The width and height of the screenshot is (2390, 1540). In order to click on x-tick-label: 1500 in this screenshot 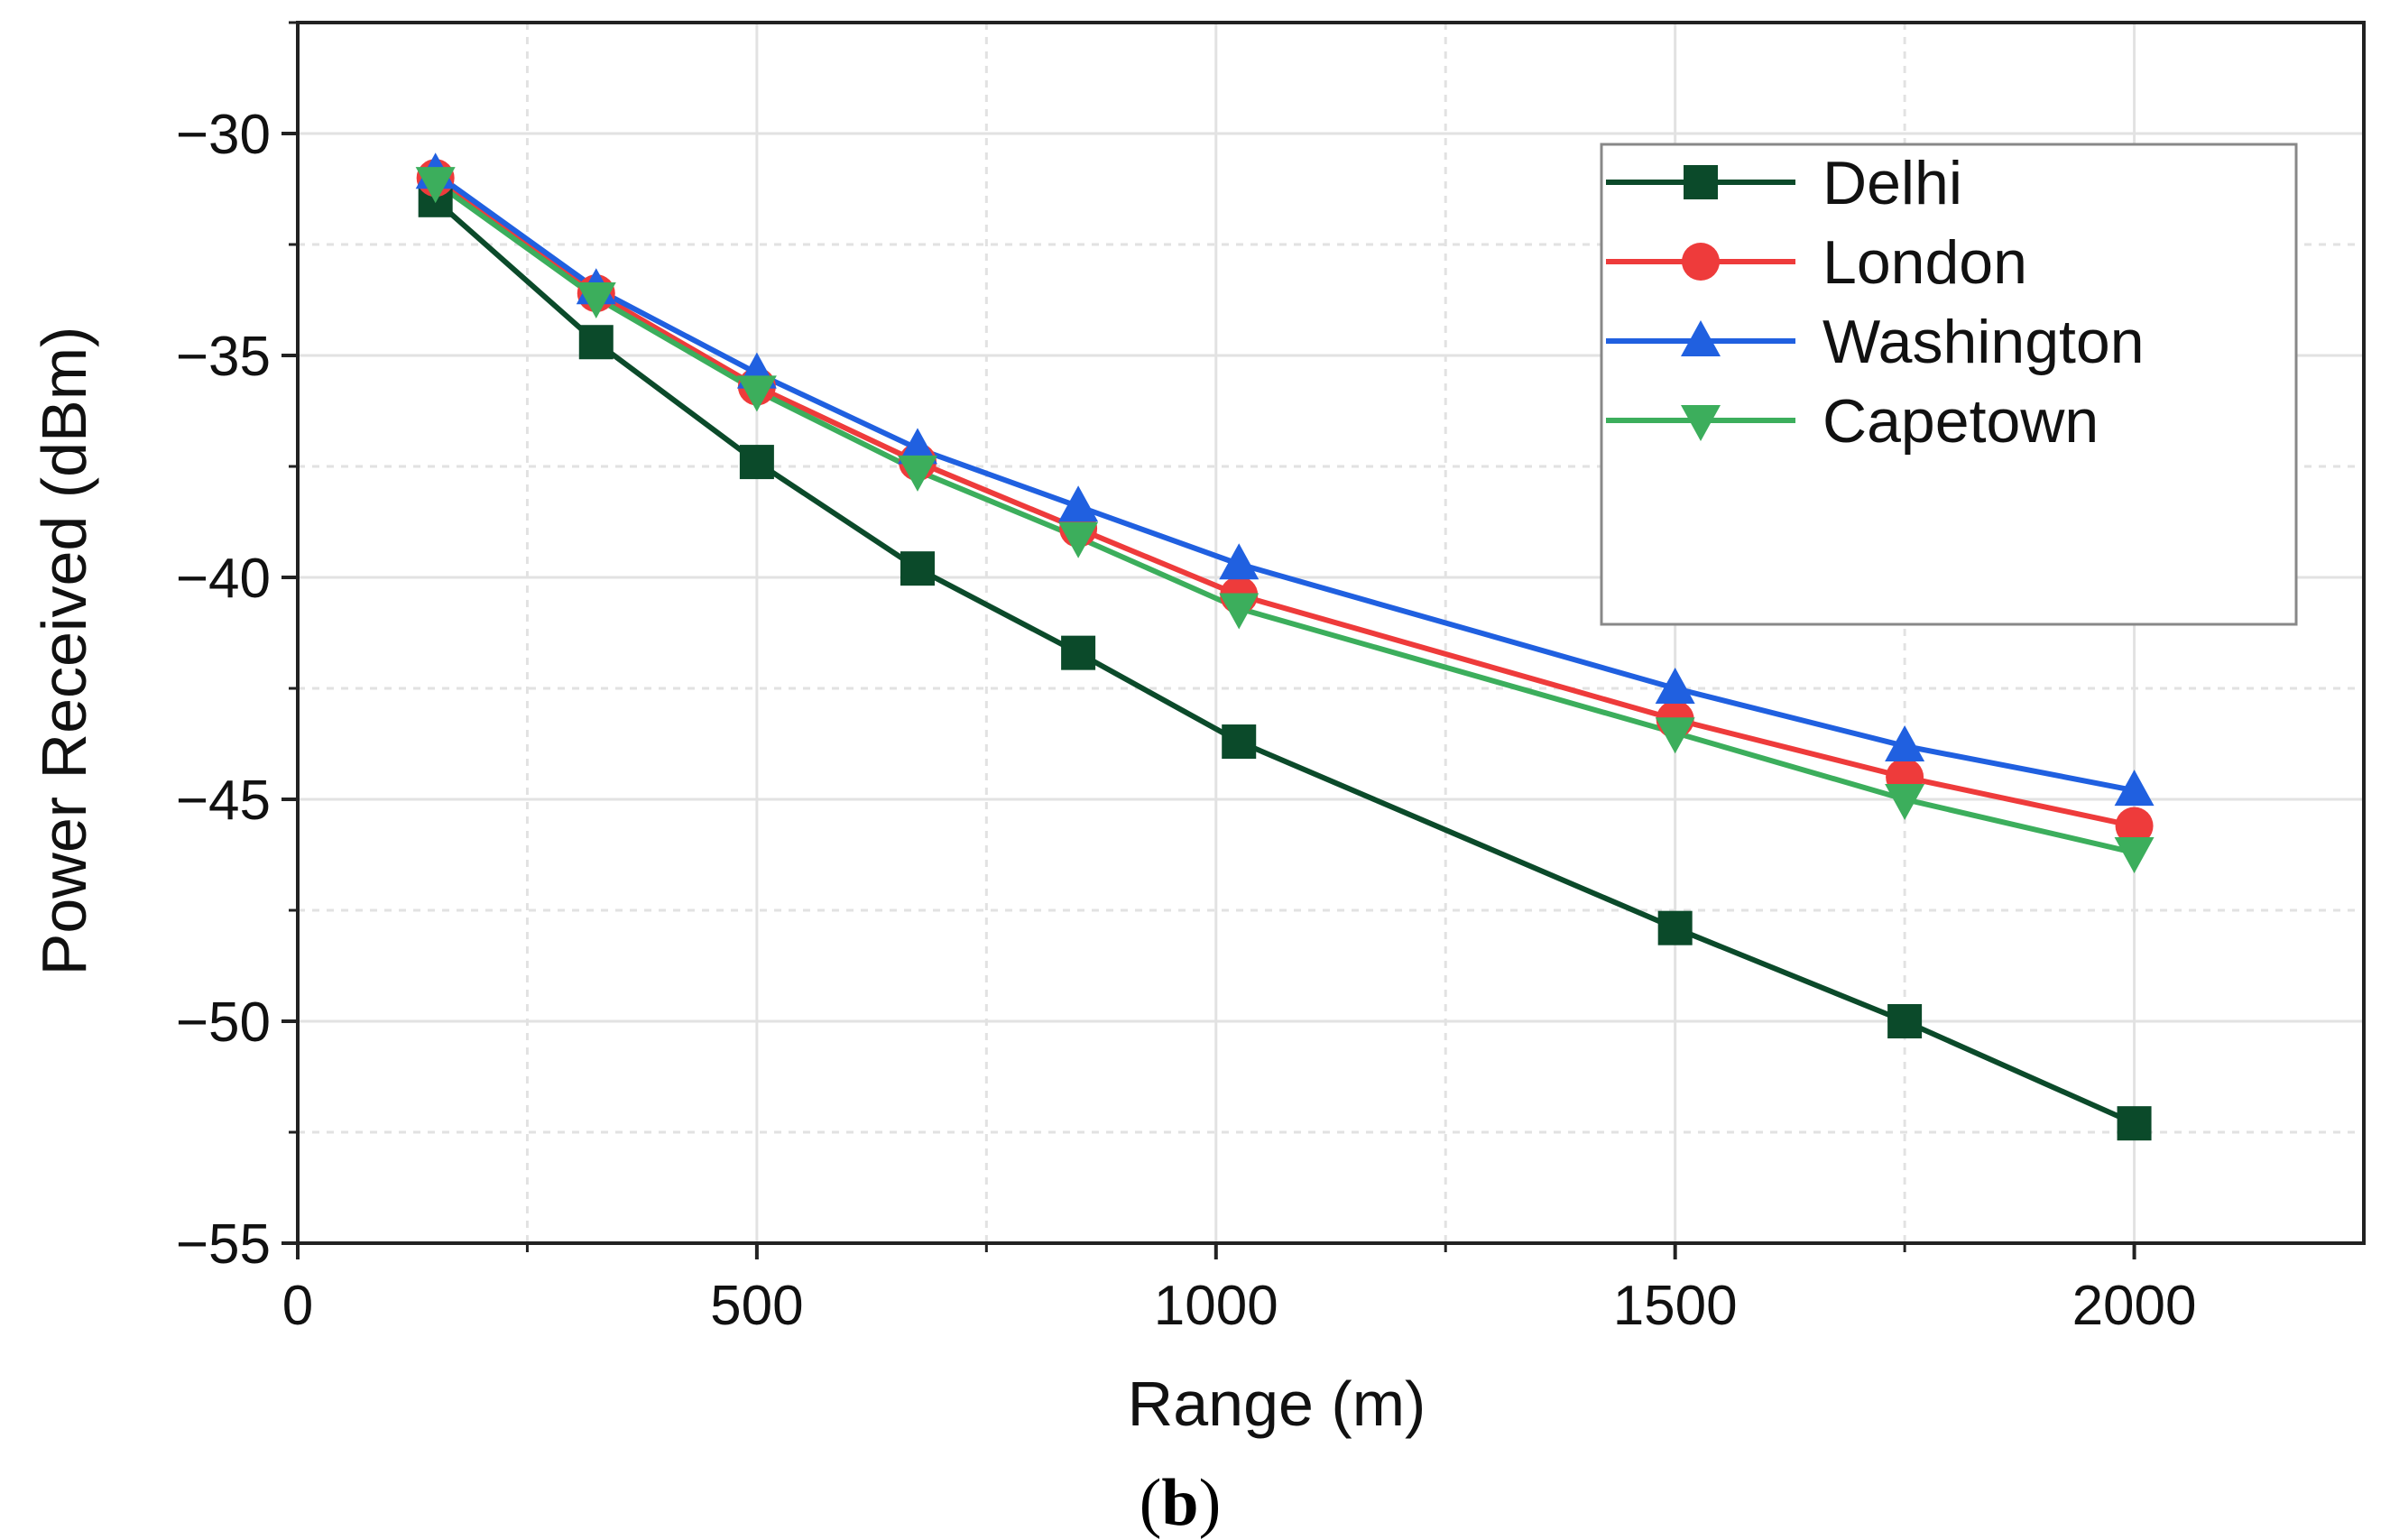, I will do `click(1675, 1306)`.